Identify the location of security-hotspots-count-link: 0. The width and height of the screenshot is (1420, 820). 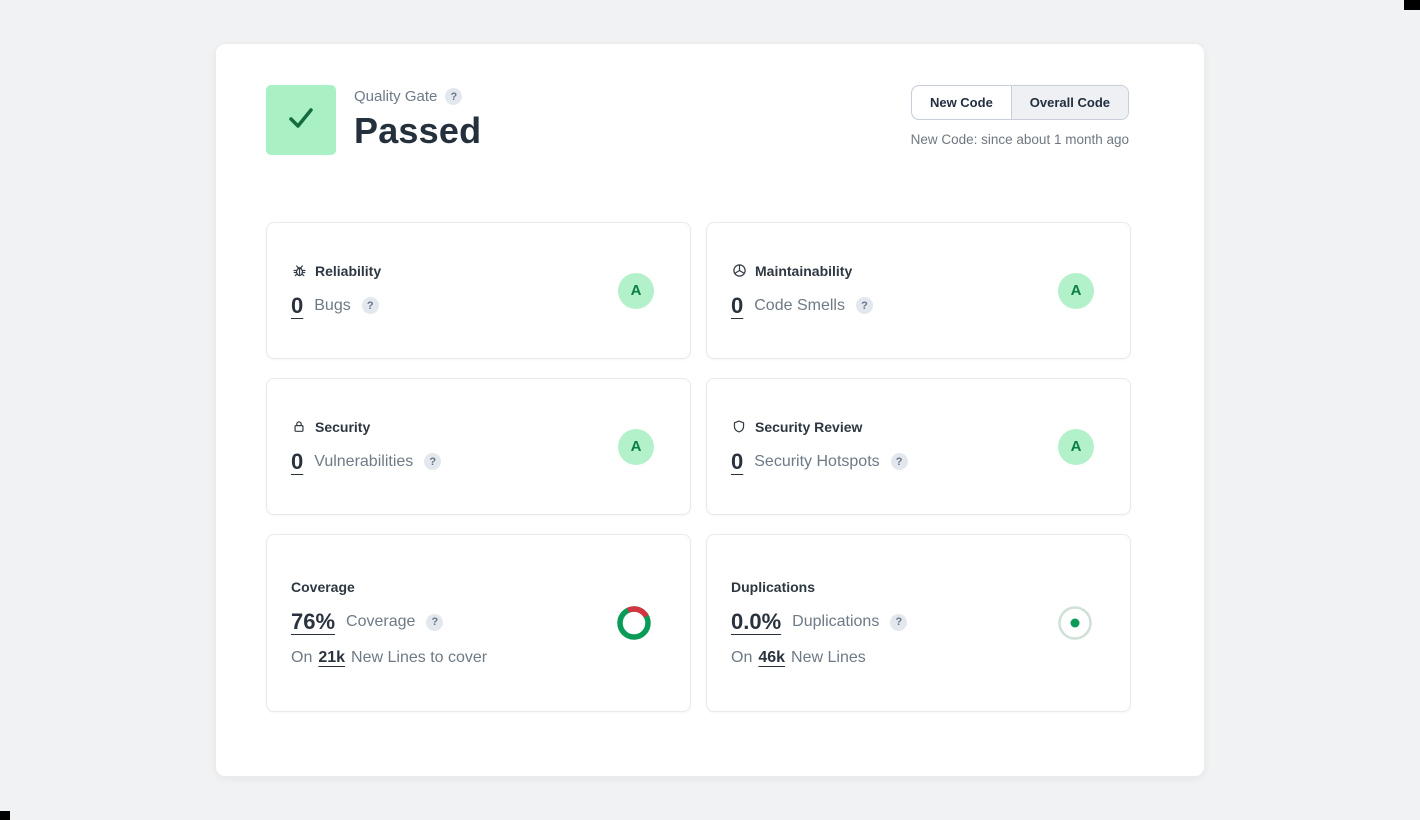
(737, 461).